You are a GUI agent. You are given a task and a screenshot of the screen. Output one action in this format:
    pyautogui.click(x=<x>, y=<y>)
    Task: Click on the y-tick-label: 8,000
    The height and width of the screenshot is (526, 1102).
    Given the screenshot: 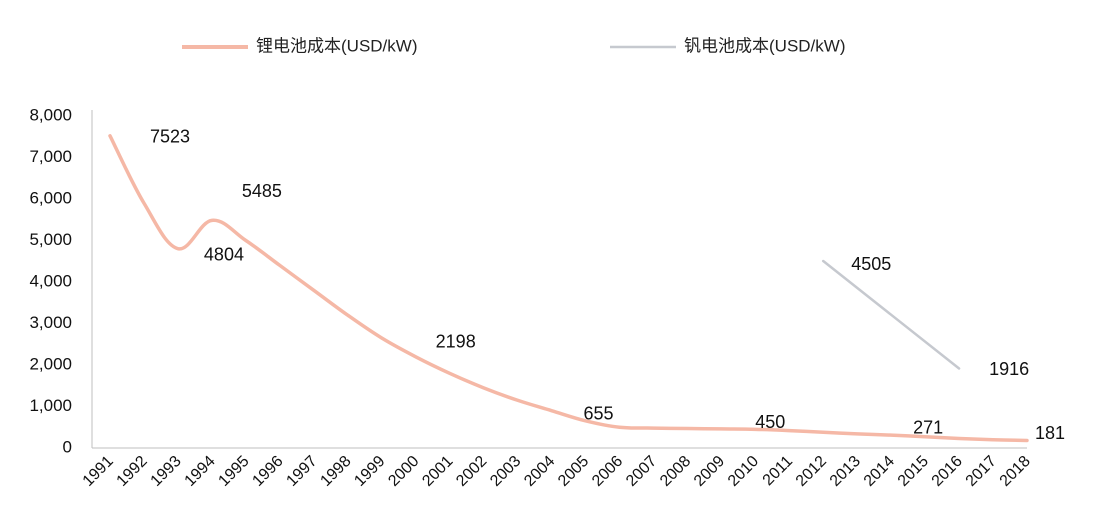 What is the action you would take?
    pyautogui.click(x=50, y=114)
    